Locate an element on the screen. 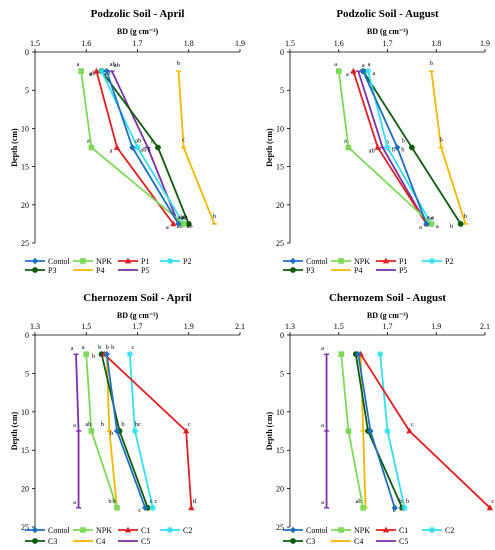 Image resolution: width=495 pixels, height=550 pixels. series-contol: b is located at coordinates (378, 431).